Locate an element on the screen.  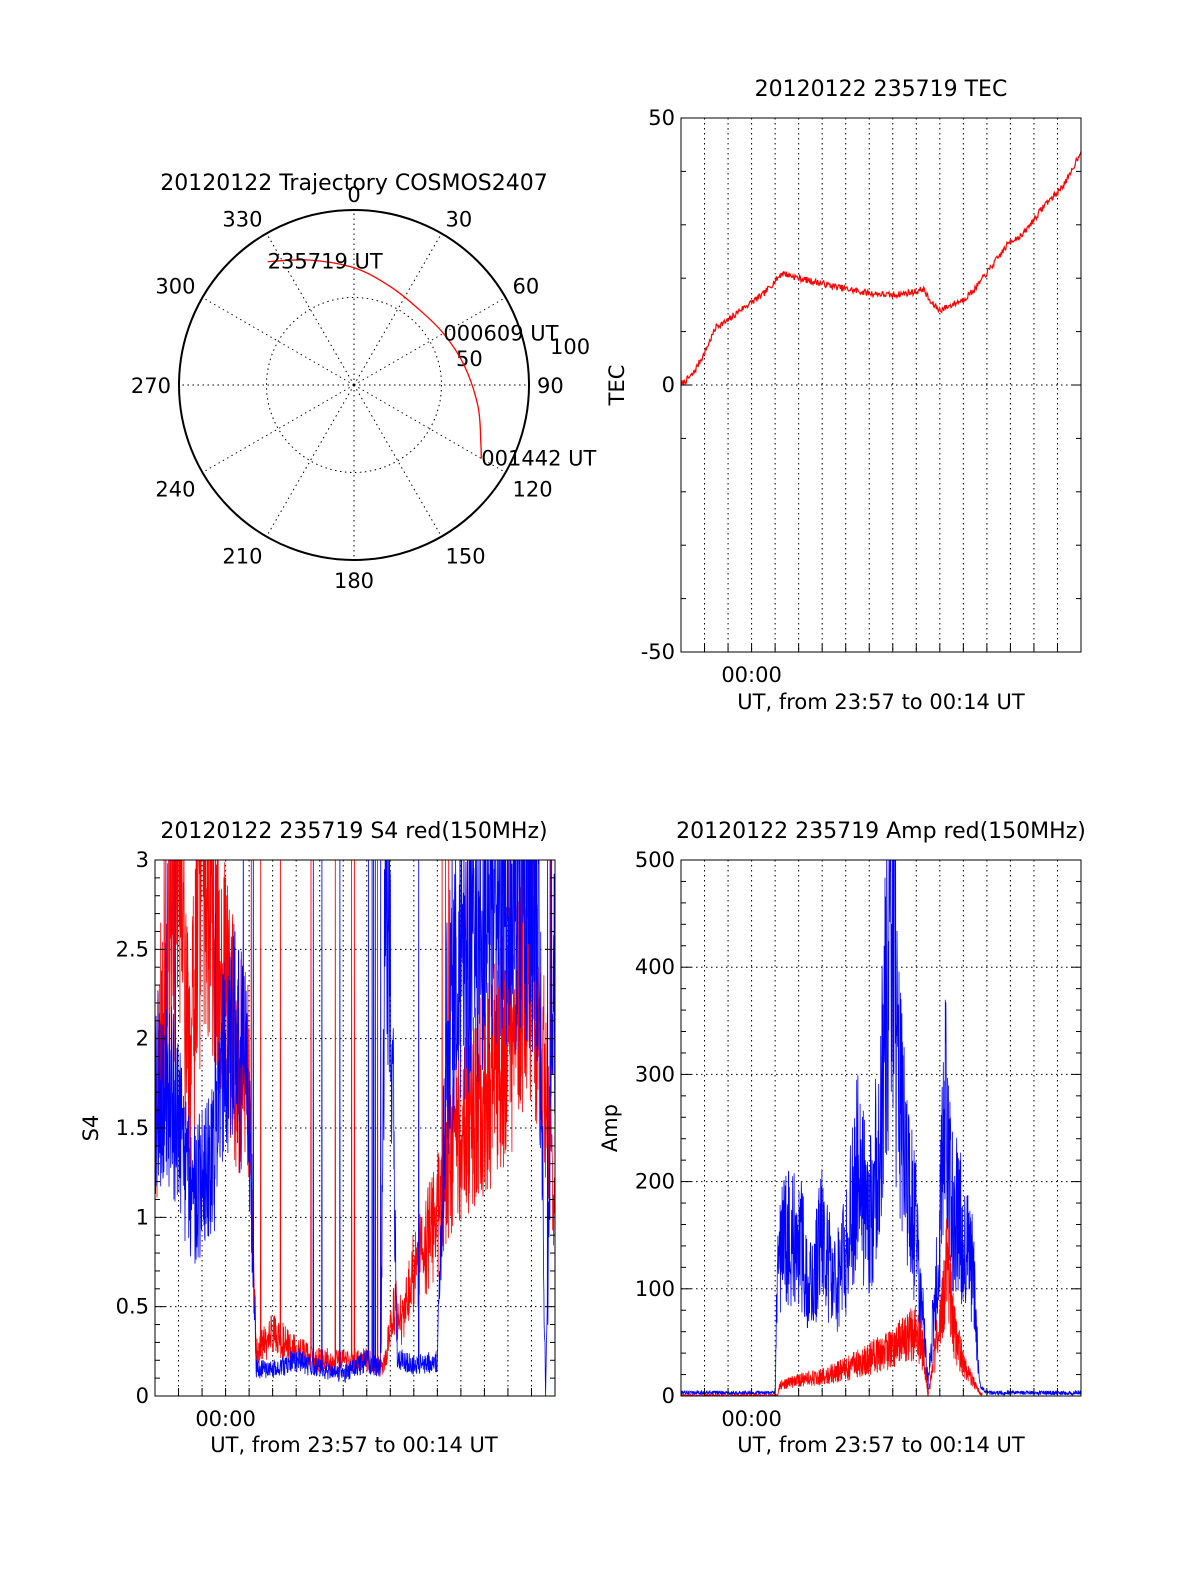
polar-series: 235719 UT 000609 UT 001442 UT is located at coordinates (432, 360).